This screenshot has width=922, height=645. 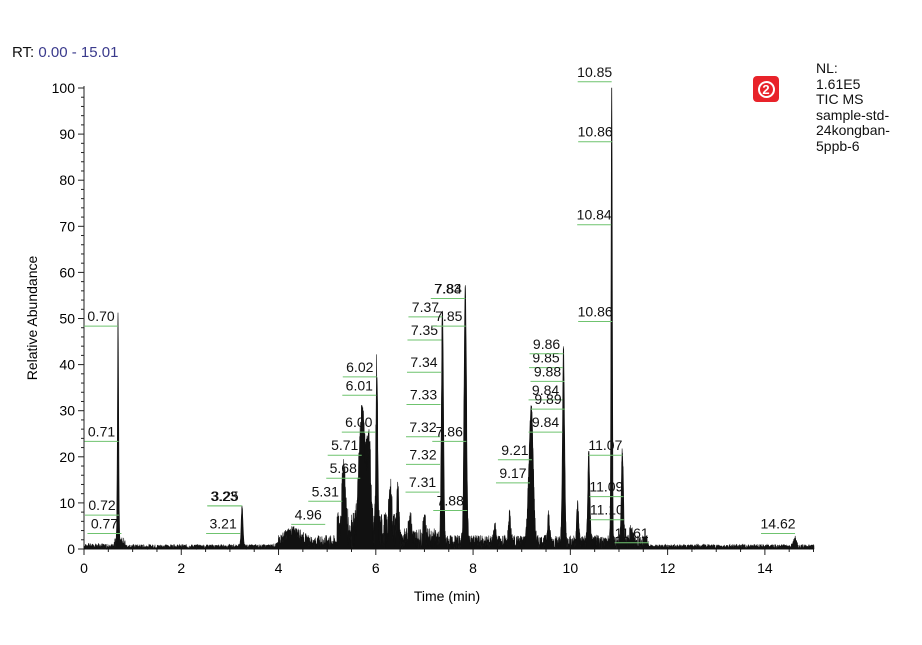 I want to click on x-tick-label: 8, so click(x=473, y=568).